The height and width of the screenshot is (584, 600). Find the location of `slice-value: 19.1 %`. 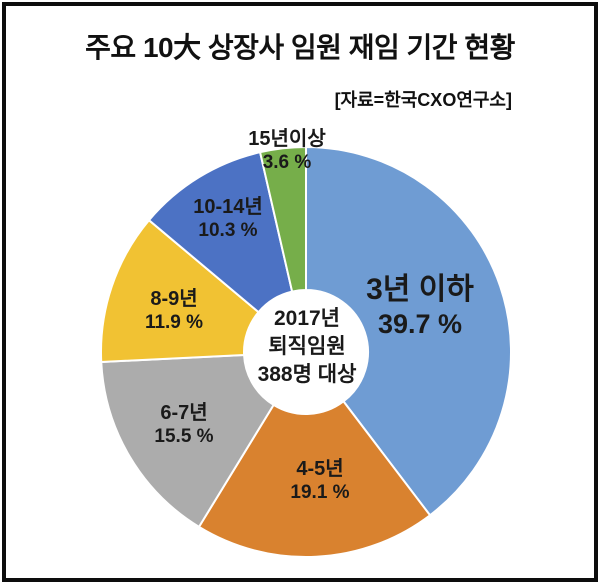

slice-value: 19.1 % is located at coordinates (320, 493).